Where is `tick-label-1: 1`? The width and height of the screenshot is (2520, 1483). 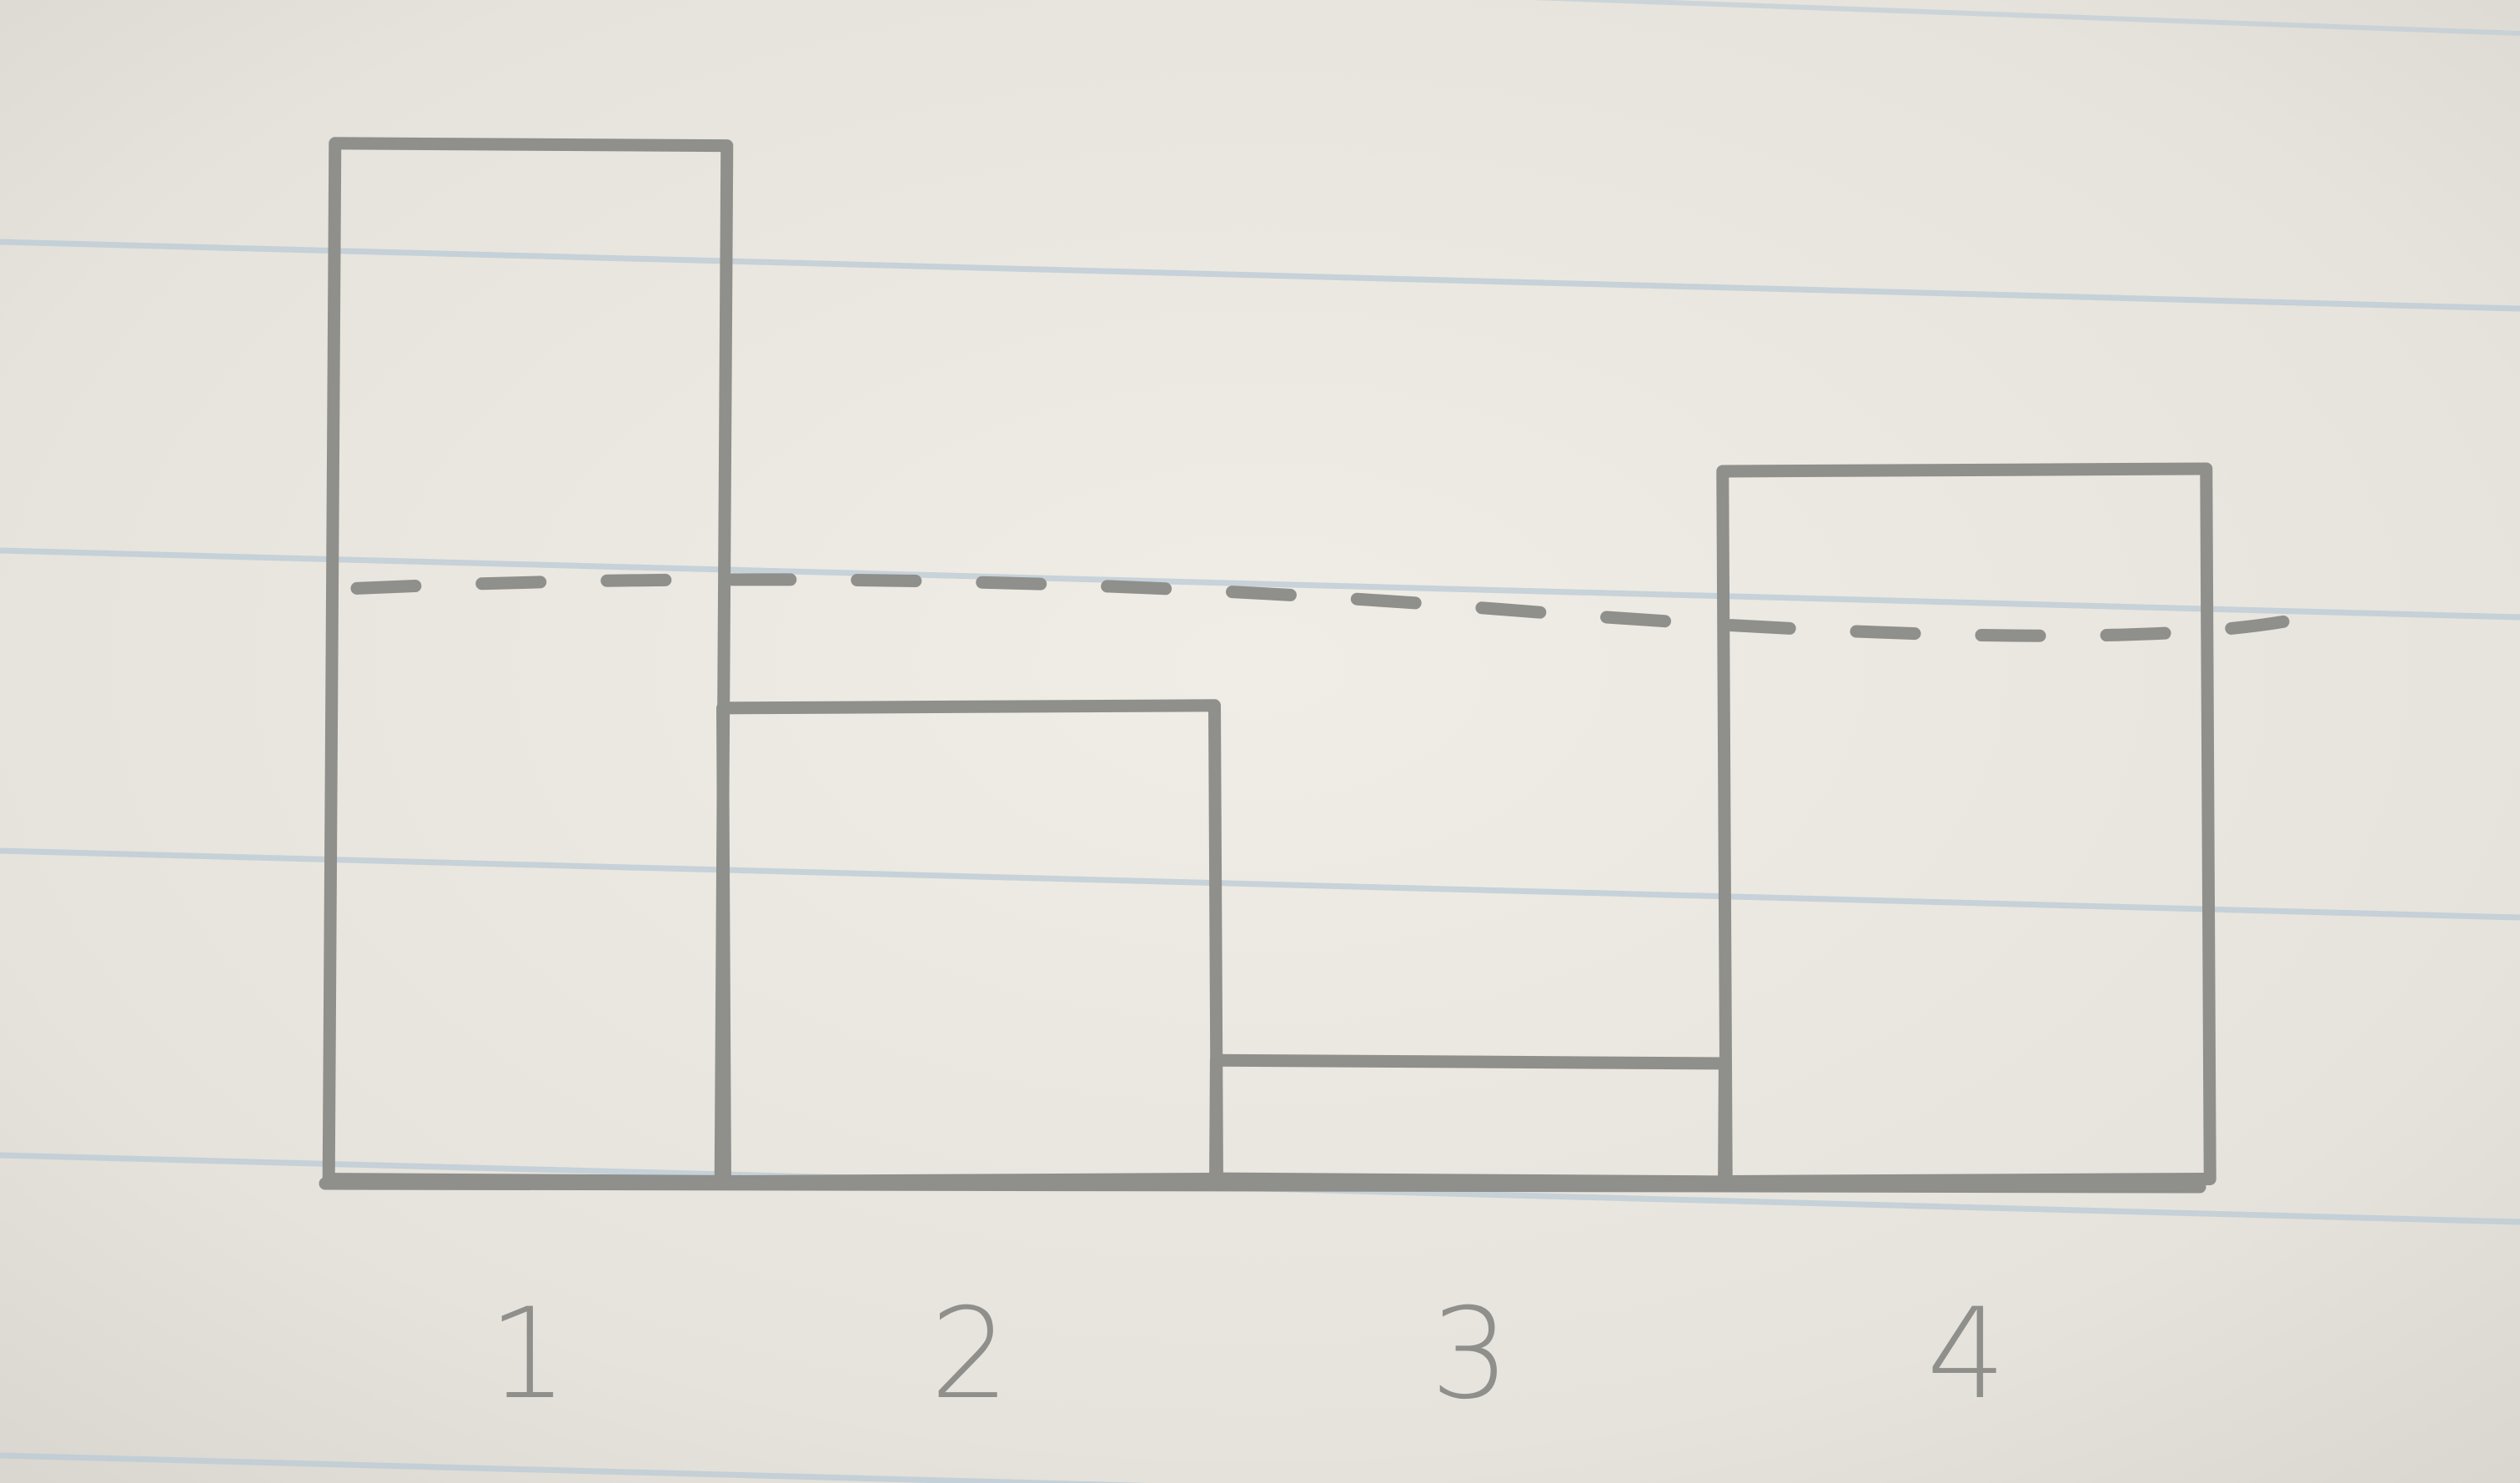
tick-label-1: 1 is located at coordinates (527, 1354).